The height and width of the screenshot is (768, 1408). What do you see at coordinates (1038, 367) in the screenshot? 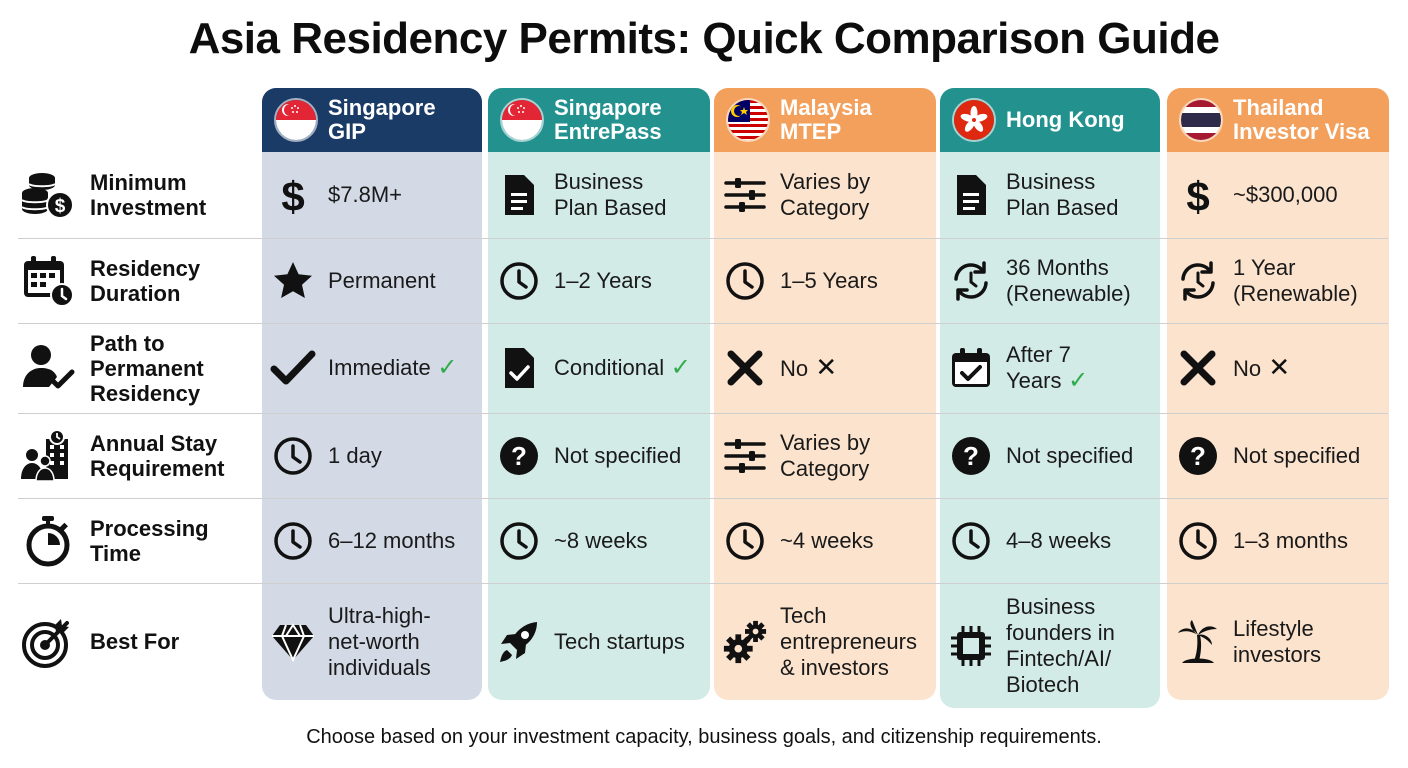
I see `cell-value: After 7 Years` at bounding box center [1038, 367].